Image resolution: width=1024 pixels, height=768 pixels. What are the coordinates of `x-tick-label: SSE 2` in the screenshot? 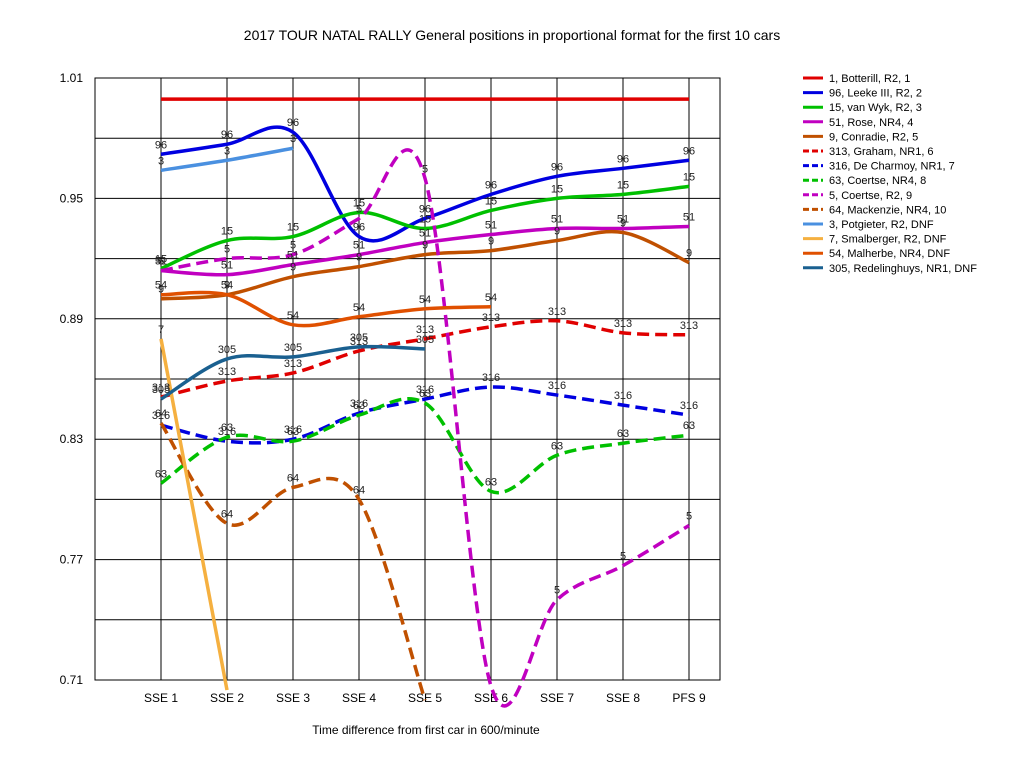 It's located at (227, 698).